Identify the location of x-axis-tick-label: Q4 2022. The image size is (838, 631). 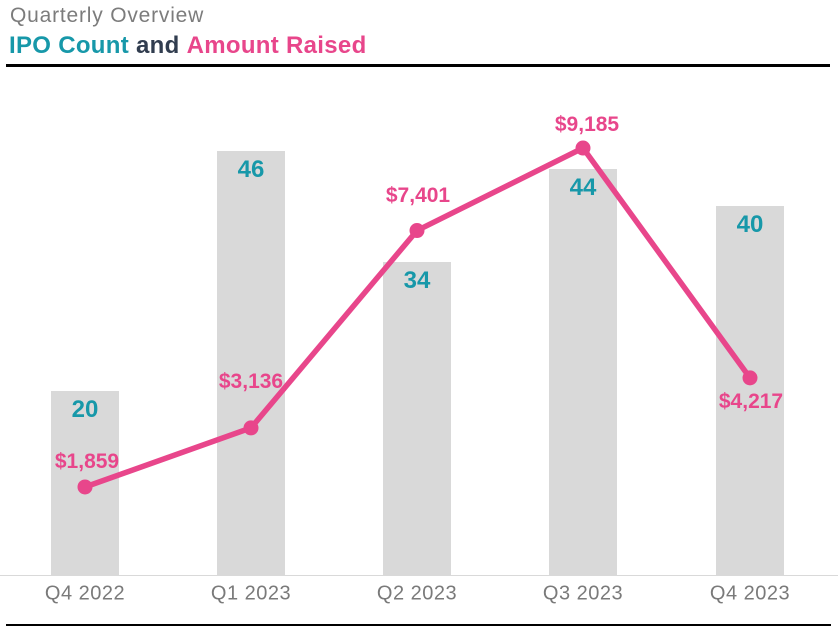
(85, 593).